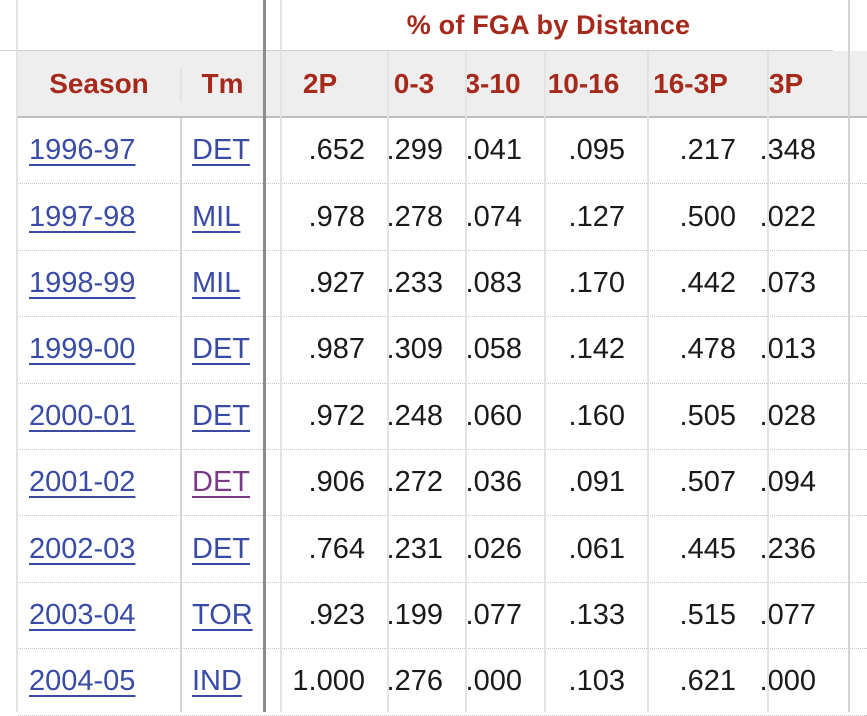 The width and height of the screenshot is (867, 716). Describe the element at coordinates (787, 415) in the screenshot. I see `cell-3p: .028` at that location.